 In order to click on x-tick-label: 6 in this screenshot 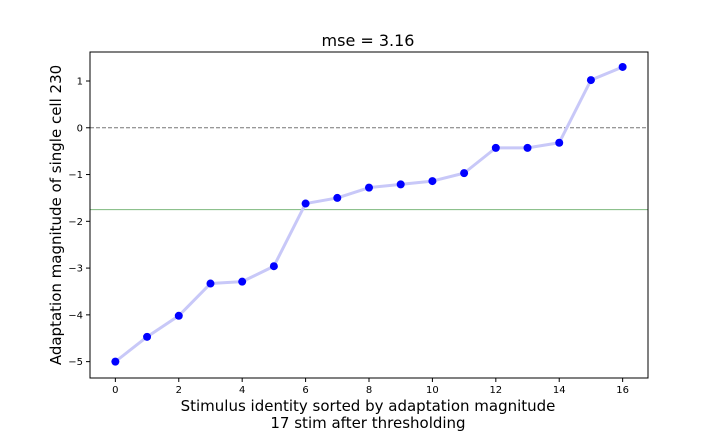, I will do `click(305, 390)`.